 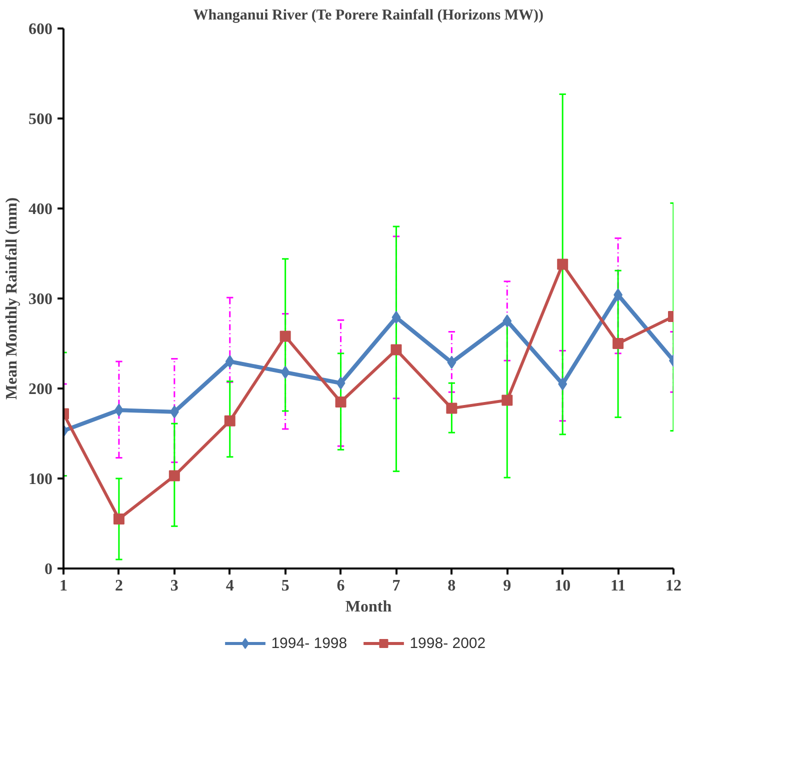 I want to click on y-tick-label: 100, so click(x=40, y=479).